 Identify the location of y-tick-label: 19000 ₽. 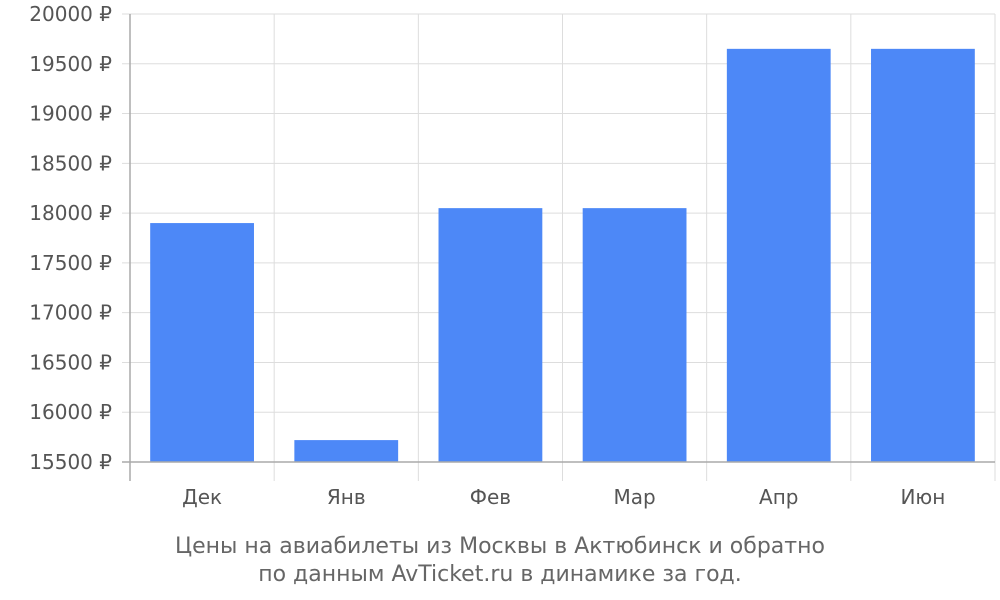
(70, 114).